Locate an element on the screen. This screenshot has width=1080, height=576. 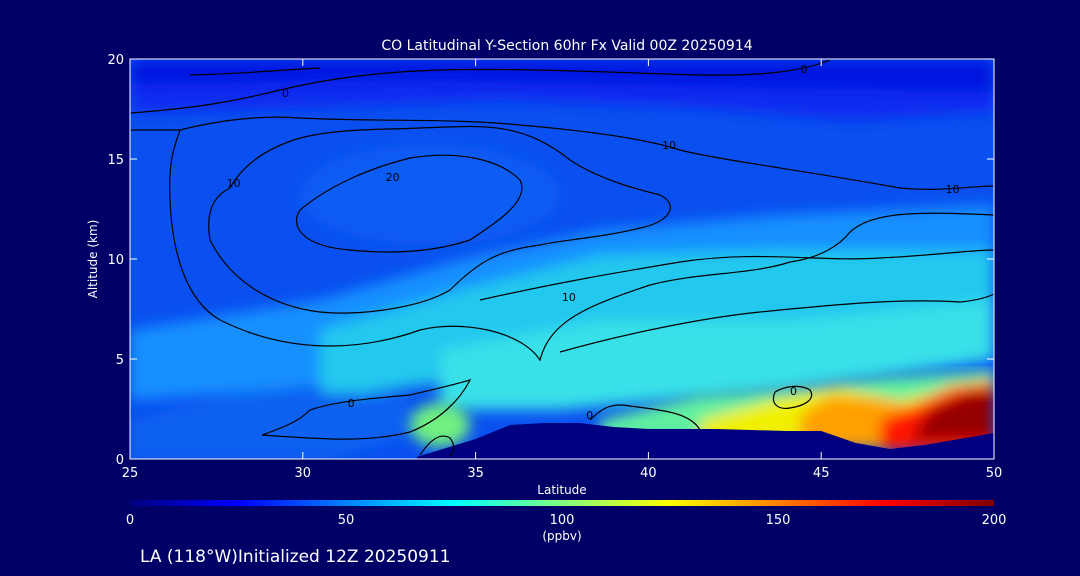
contour-0-lower-right is located at coordinates (776, 323).